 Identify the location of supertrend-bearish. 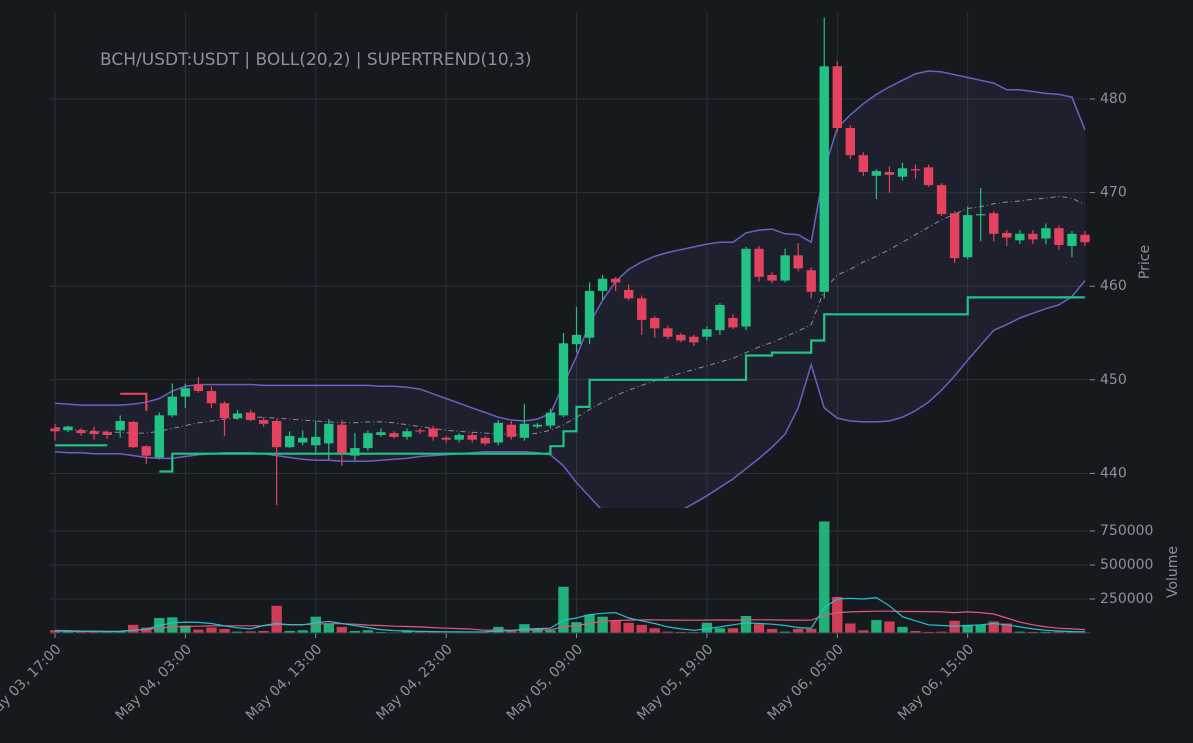
(134, 401).